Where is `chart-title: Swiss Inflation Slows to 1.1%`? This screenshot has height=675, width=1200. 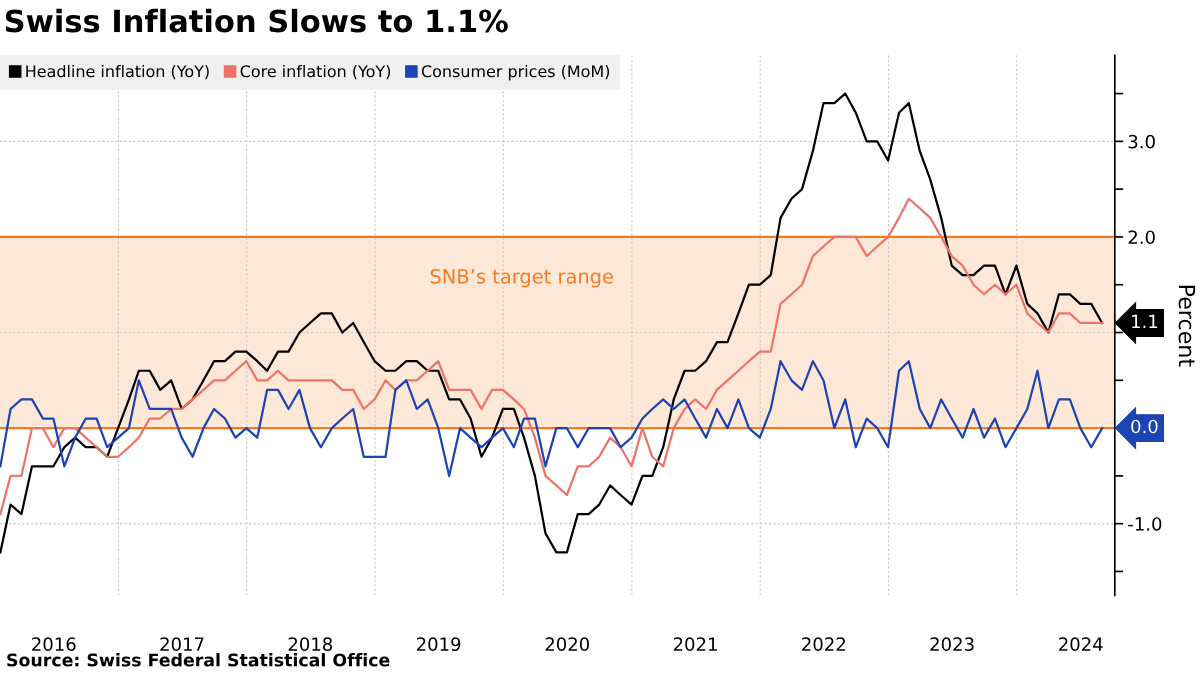
chart-title: Swiss Inflation Slows to 1.1% is located at coordinates (256, 20).